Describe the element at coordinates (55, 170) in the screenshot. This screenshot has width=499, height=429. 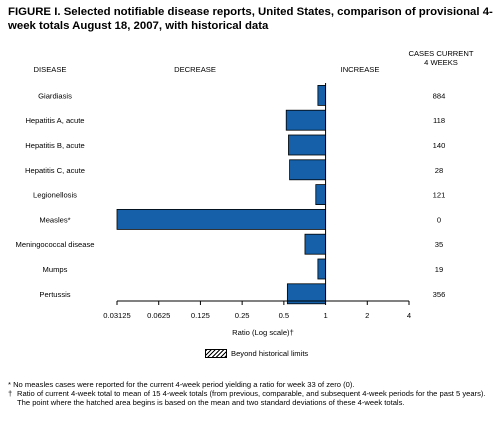
I see `disease-label: Hepatitis C, acute` at that location.